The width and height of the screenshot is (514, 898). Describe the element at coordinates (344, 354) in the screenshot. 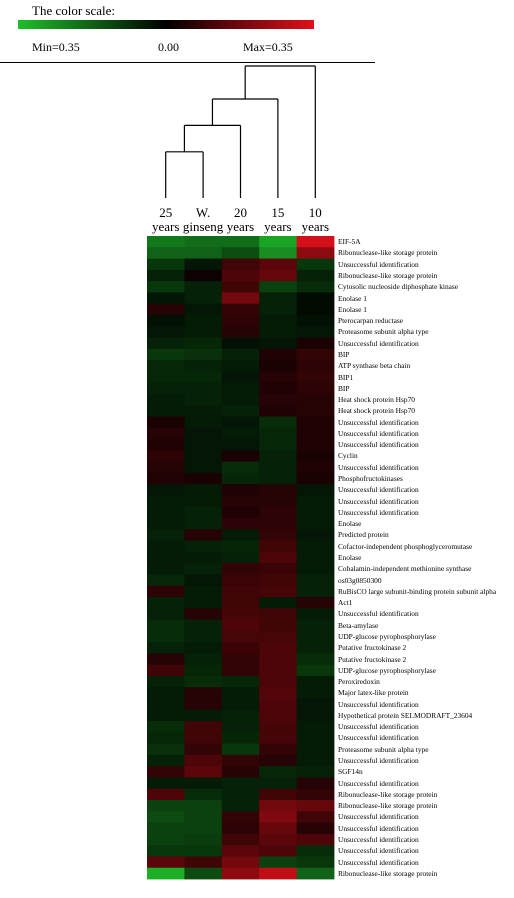

I see `row-label: BIP` at that location.